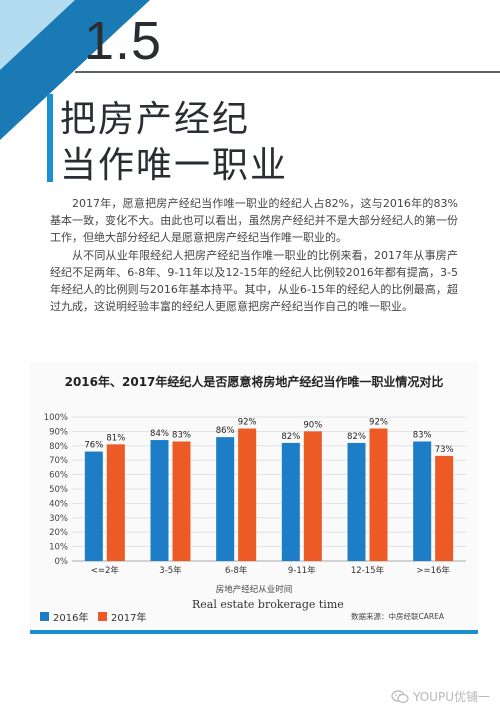  Describe the element at coordinates (102, 616) in the screenshot. I see `legend-swatch-2017` at that location.